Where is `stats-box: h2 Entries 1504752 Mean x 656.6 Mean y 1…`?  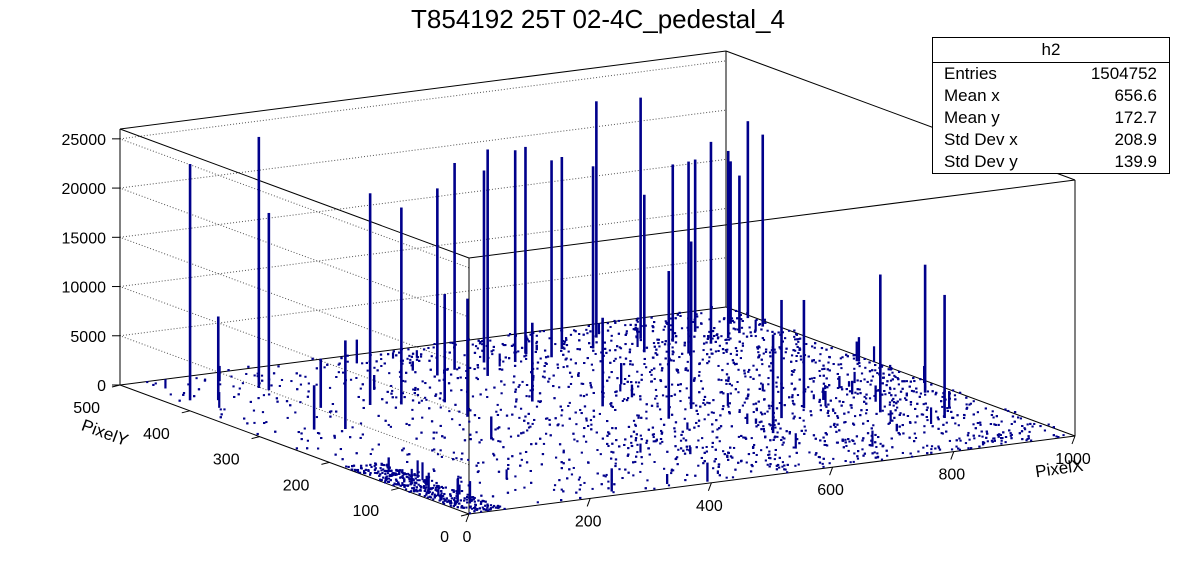
stats-box: h2 Entries 1504752 Mean x 656.6 Mean y 1… is located at coordinates (1051, 105).